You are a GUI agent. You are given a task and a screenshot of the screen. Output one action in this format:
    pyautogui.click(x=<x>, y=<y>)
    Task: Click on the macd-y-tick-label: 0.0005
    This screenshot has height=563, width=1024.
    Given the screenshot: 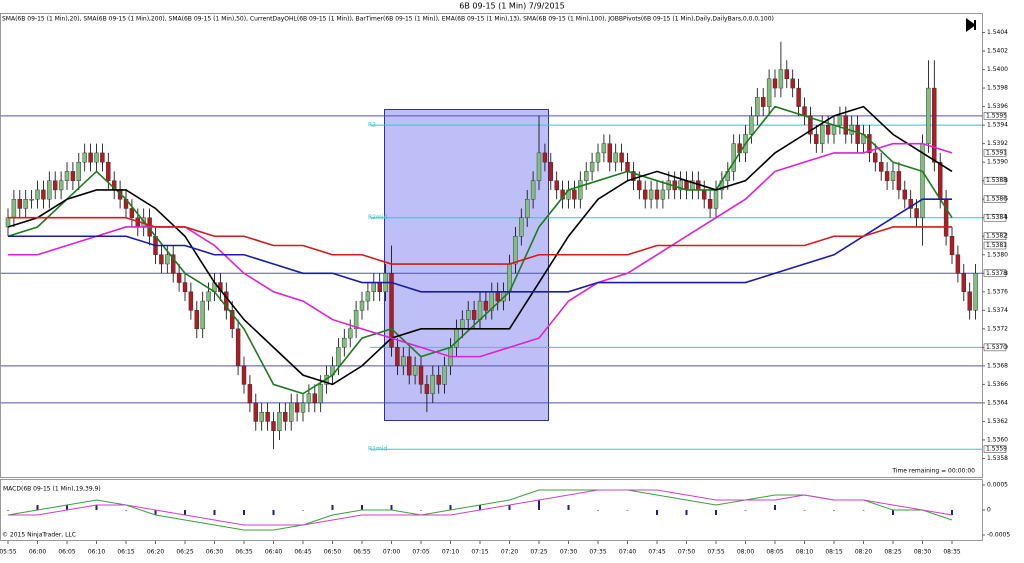 What is the action you would take?
    pyautogui.click(x=997, y=485)
    